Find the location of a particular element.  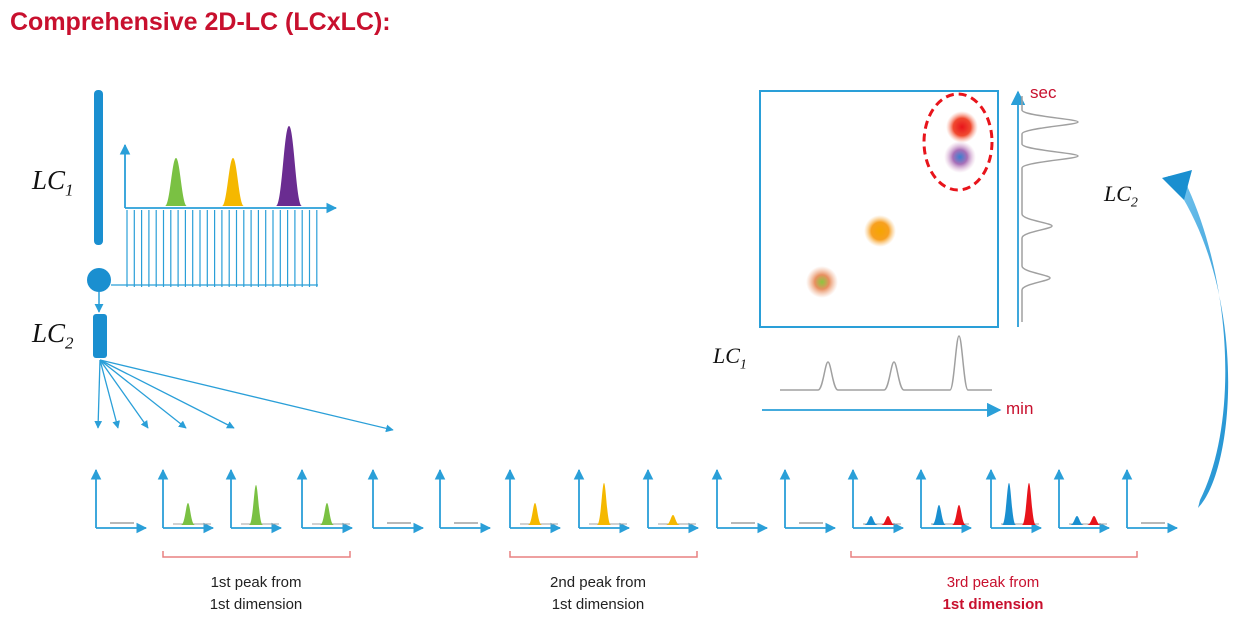

spot-red is located at coordinates (962, 127).